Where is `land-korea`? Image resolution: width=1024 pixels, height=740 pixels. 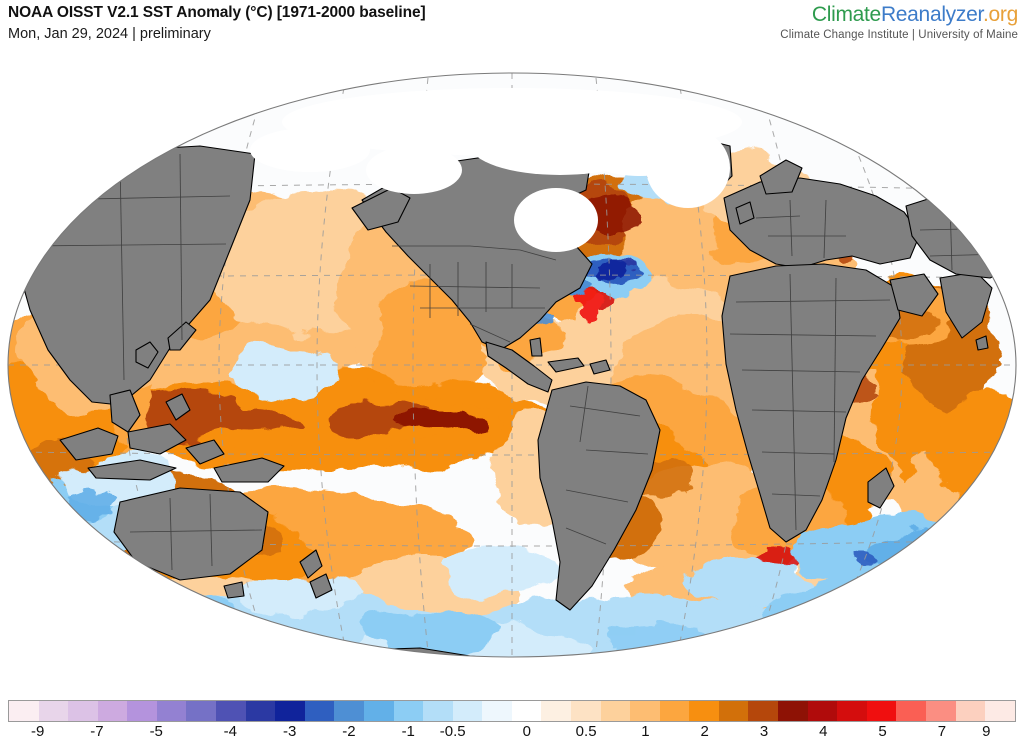 land-korea is located at coordinates (147, 355).